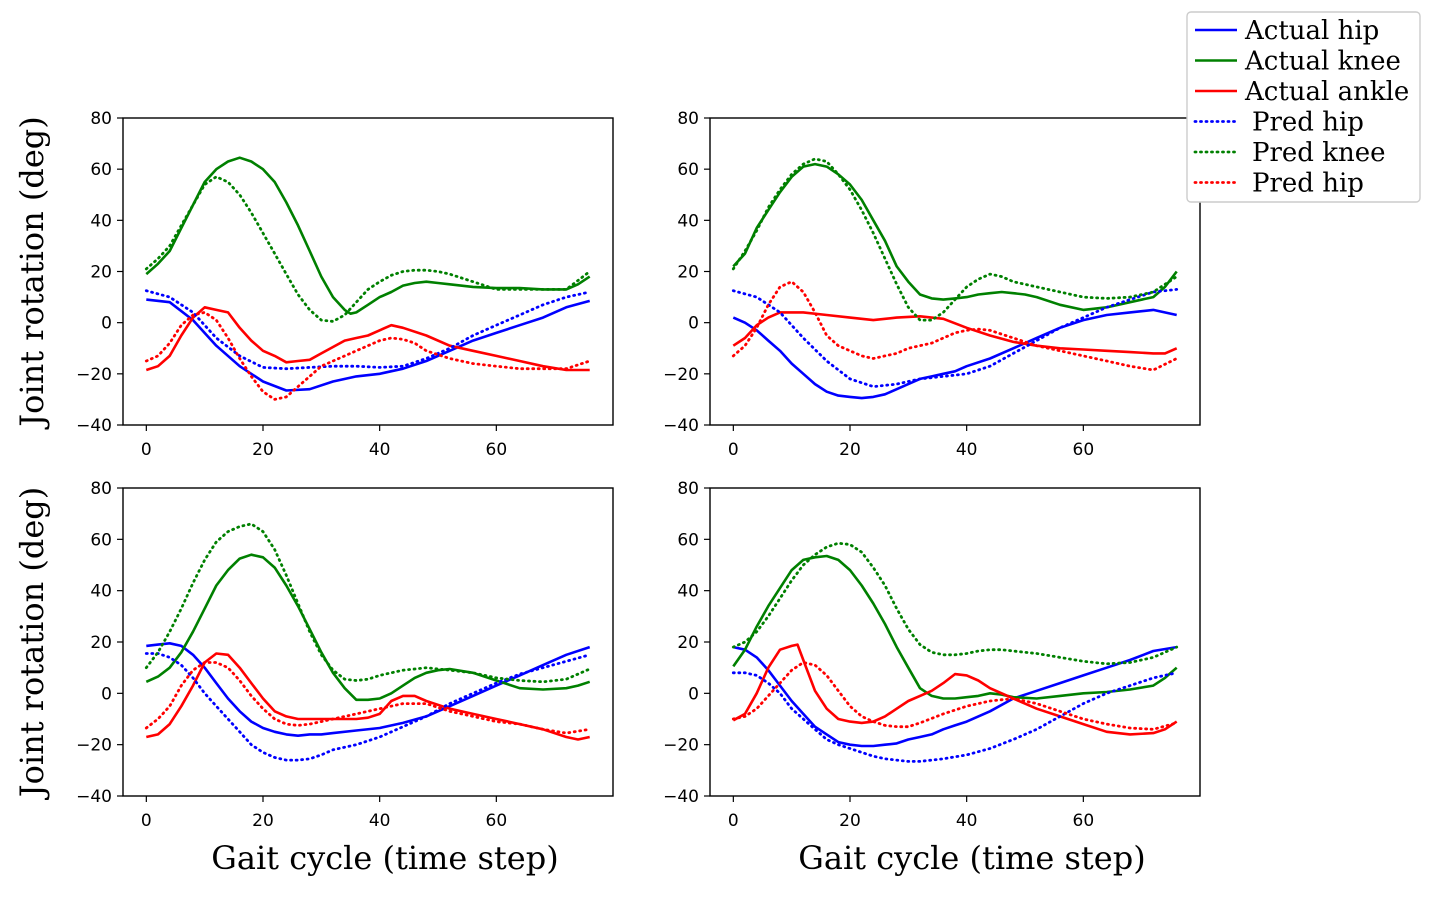 Image resolution: width=1432 pixels, height=898 pixels. I want to click on legend-label: Actual ankle, so click(1326, 92).